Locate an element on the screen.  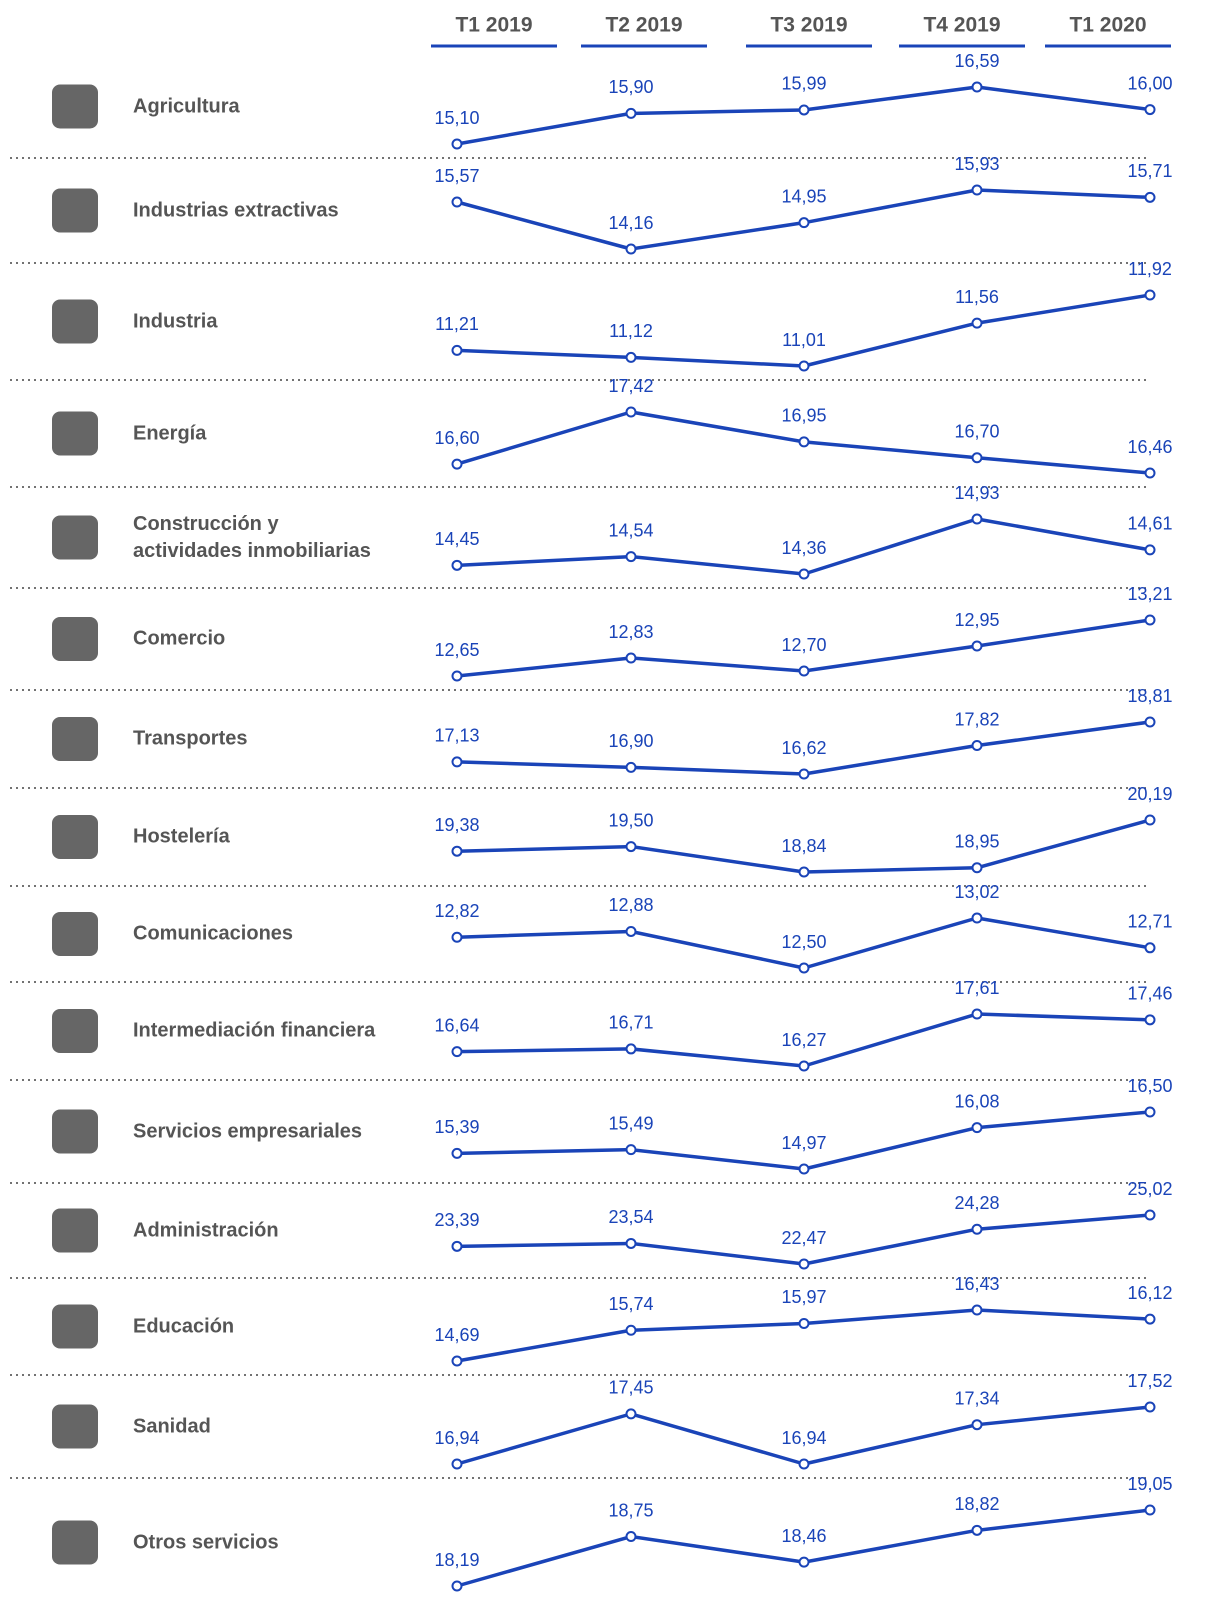
value-label: 16,70 is located at coordinates (976, 432).